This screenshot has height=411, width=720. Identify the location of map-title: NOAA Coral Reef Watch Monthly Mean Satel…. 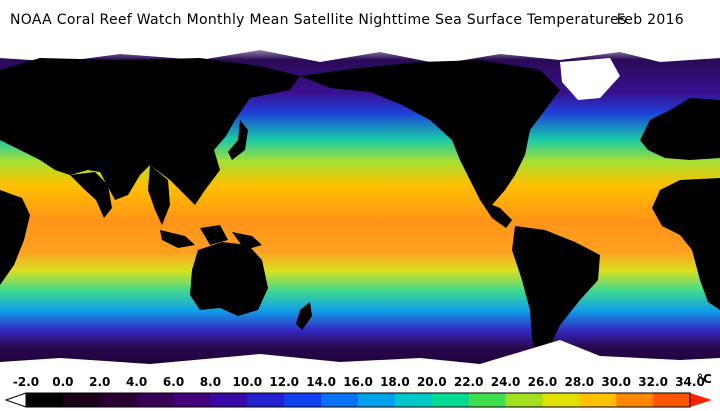
(360, 20).